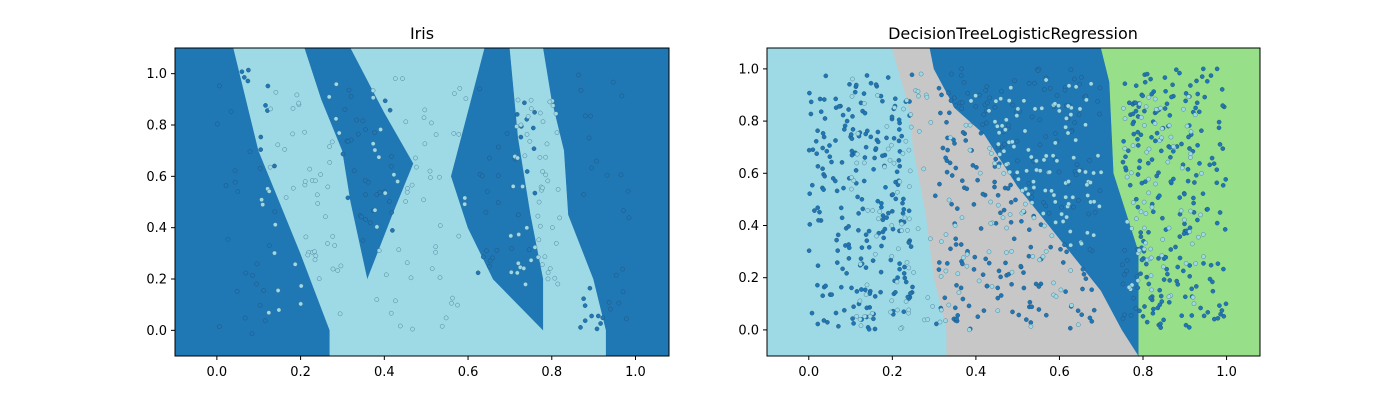 This screenshot has height=400, width=1400. What do you see at coordinates (748, 122) in the screenshot?
I see `y-tick-label: 0.8` at bounding box center [748, 122].